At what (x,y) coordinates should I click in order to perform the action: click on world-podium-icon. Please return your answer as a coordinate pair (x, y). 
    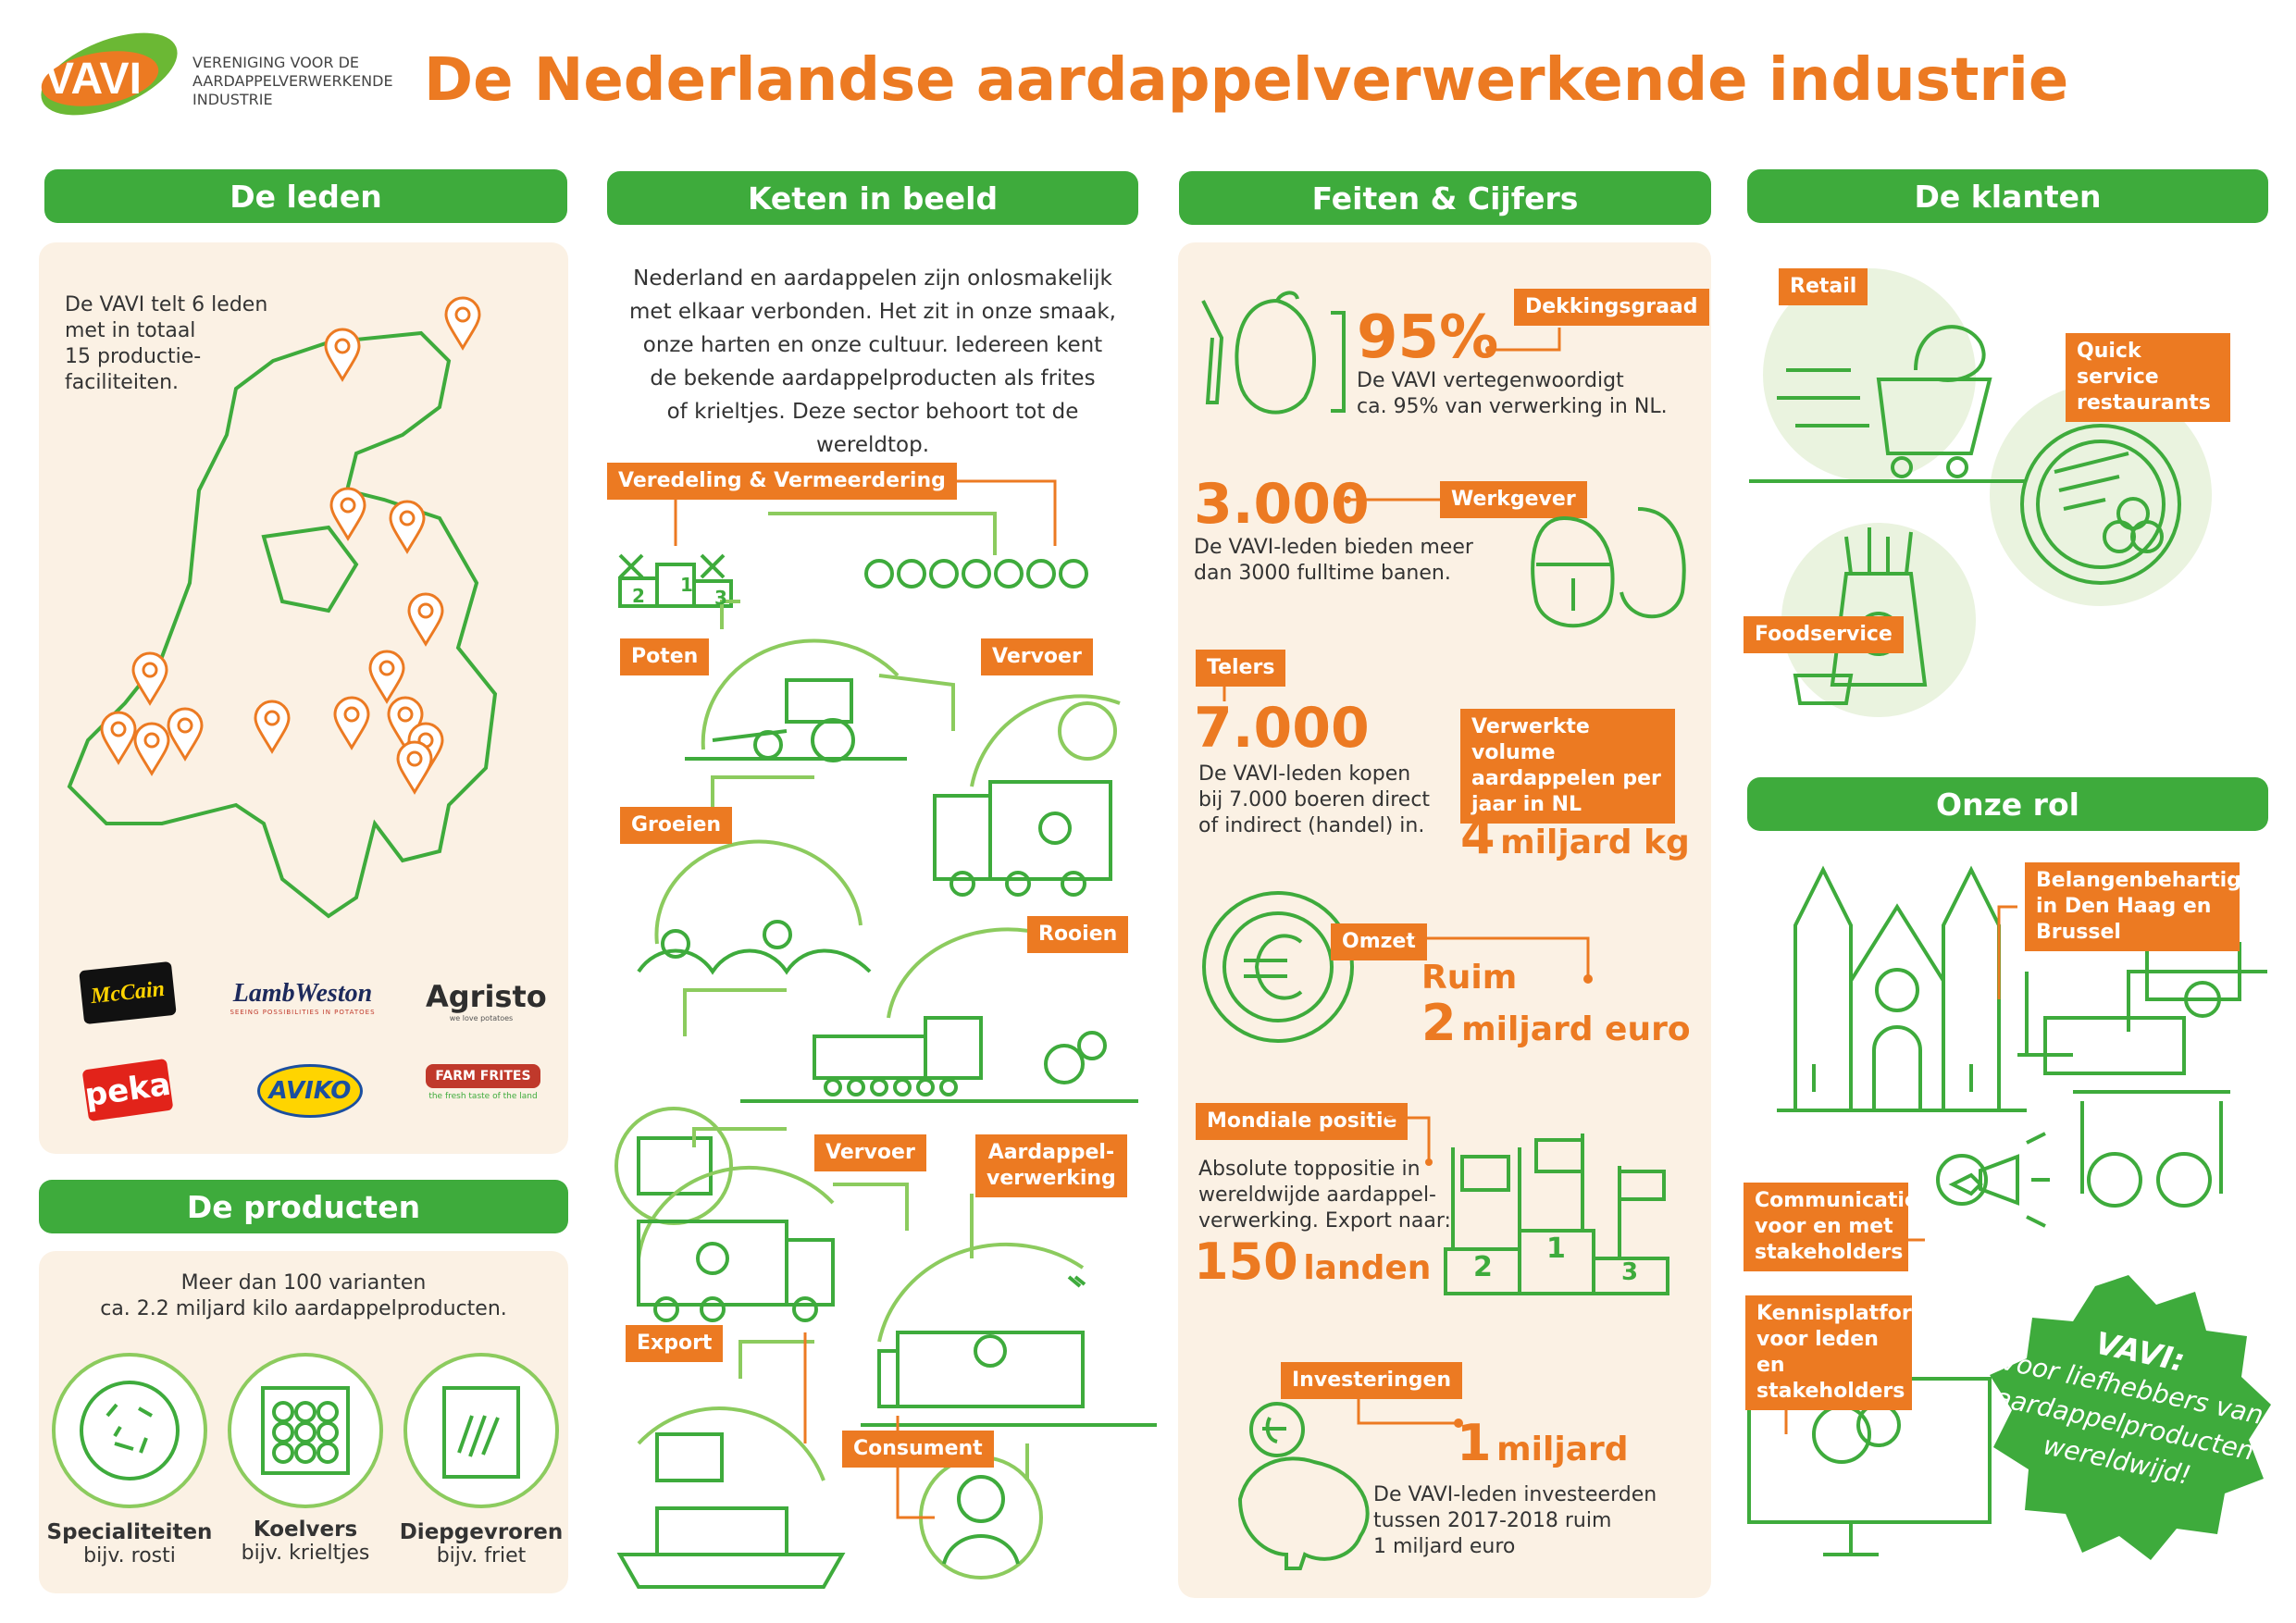
    Looking at the image, I should click on (1557, 1214).